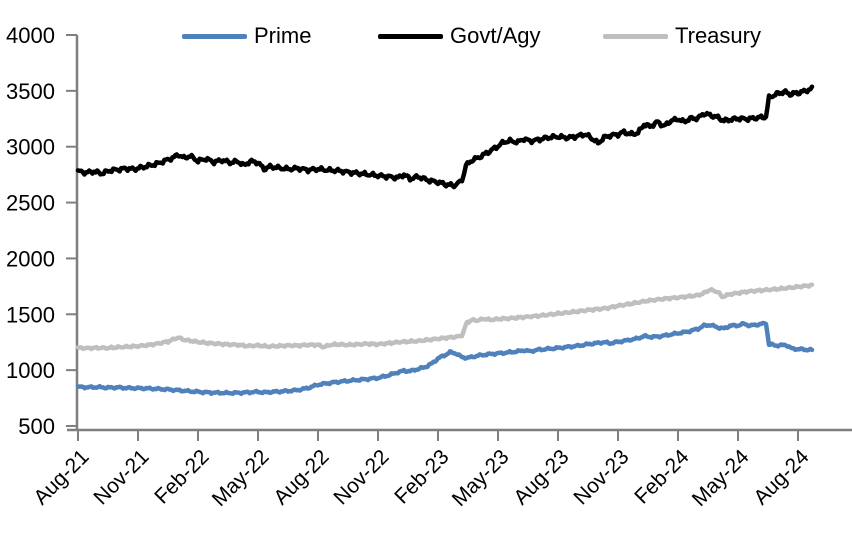 The height and width of the screenshot is (538, 852). Describe the element at coordinates (30, 258) in the screenshot. I see `y-axis-tick-label: 2000` at that location.